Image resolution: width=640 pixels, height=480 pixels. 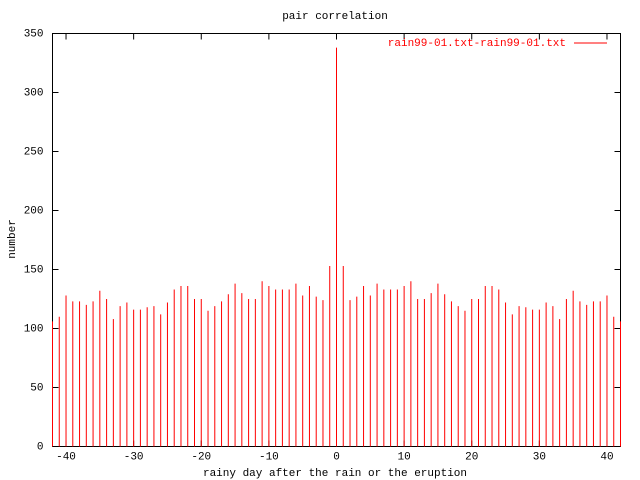 What do you see at coordinates (34, 152) in the screenshot?
I see `y-tick-label: 250` at bounding box center [34, 152].